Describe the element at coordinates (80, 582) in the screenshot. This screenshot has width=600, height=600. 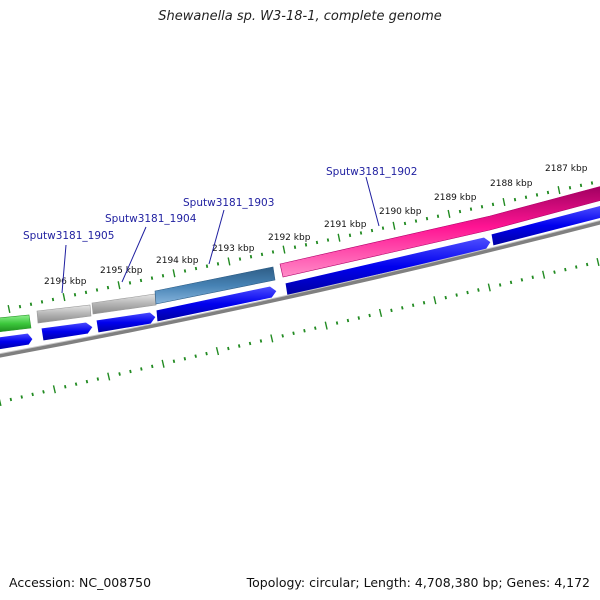
I see `accession-label: Accession: NC_008750` at that location.